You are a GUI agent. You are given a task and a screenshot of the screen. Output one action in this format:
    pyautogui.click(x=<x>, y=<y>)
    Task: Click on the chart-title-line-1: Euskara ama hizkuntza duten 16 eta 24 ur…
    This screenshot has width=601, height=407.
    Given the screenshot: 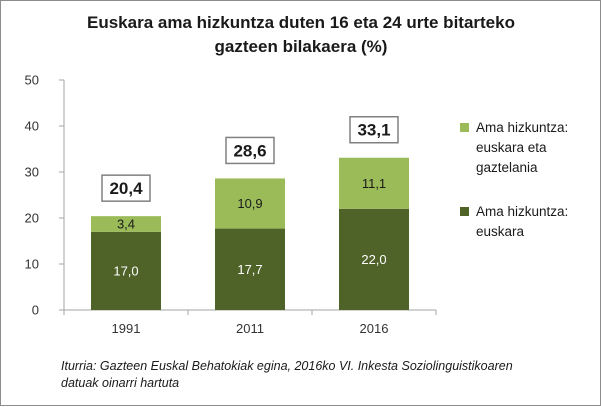 What is the action you would take?
    pyautogui.click(x=301, y=22)
    